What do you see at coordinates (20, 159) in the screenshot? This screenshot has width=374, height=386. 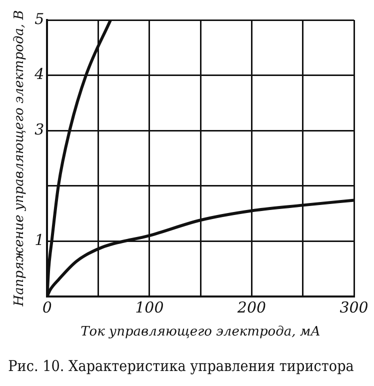 I see `y-axis-title: Напряжение управляющего электрода, В` at bounding box center [20, 159].